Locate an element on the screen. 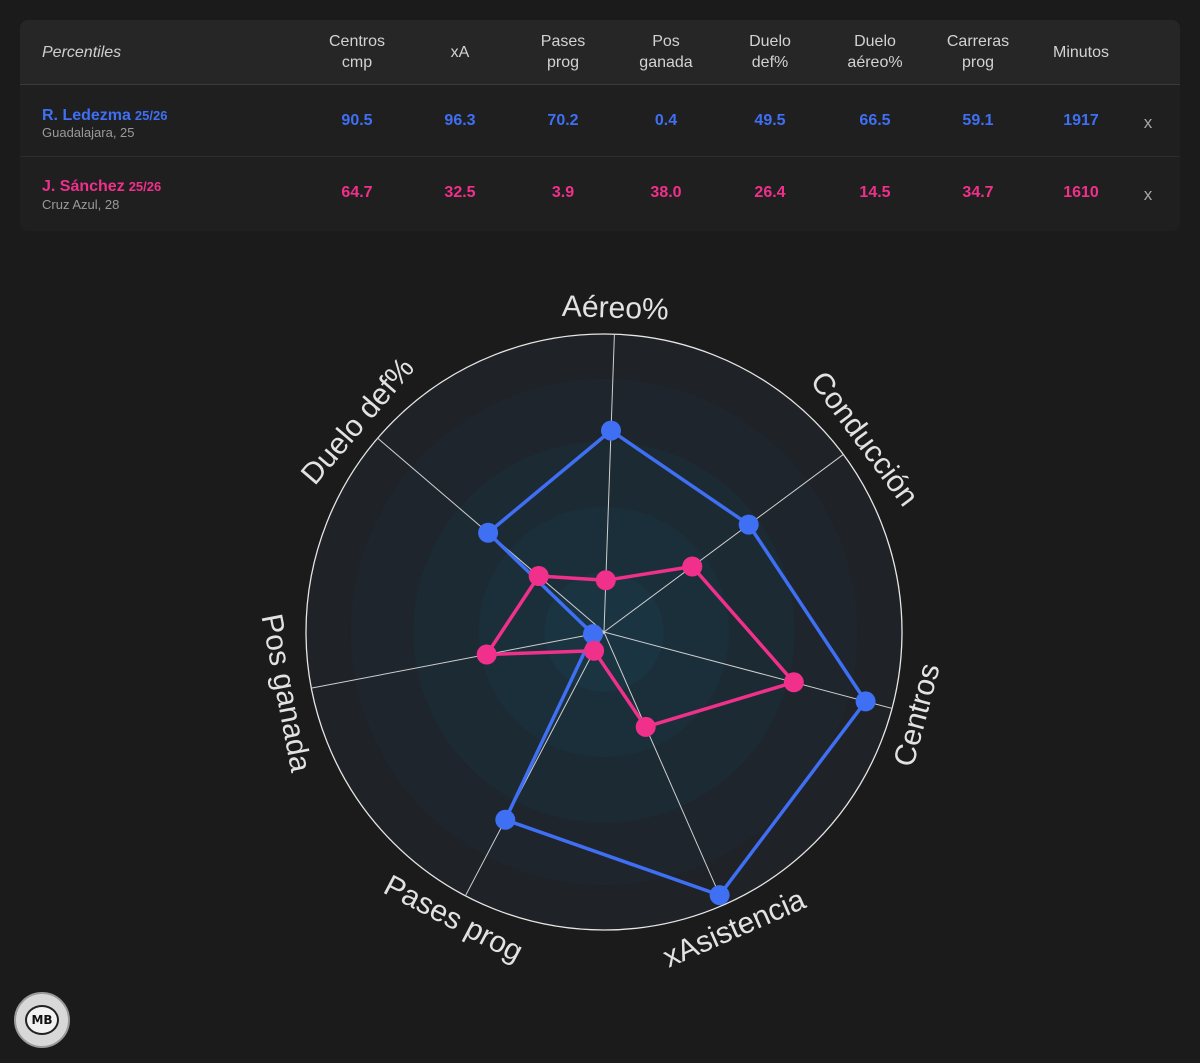  player-name: J. Sánchez 25/26 is located at coordinates (101, 187).